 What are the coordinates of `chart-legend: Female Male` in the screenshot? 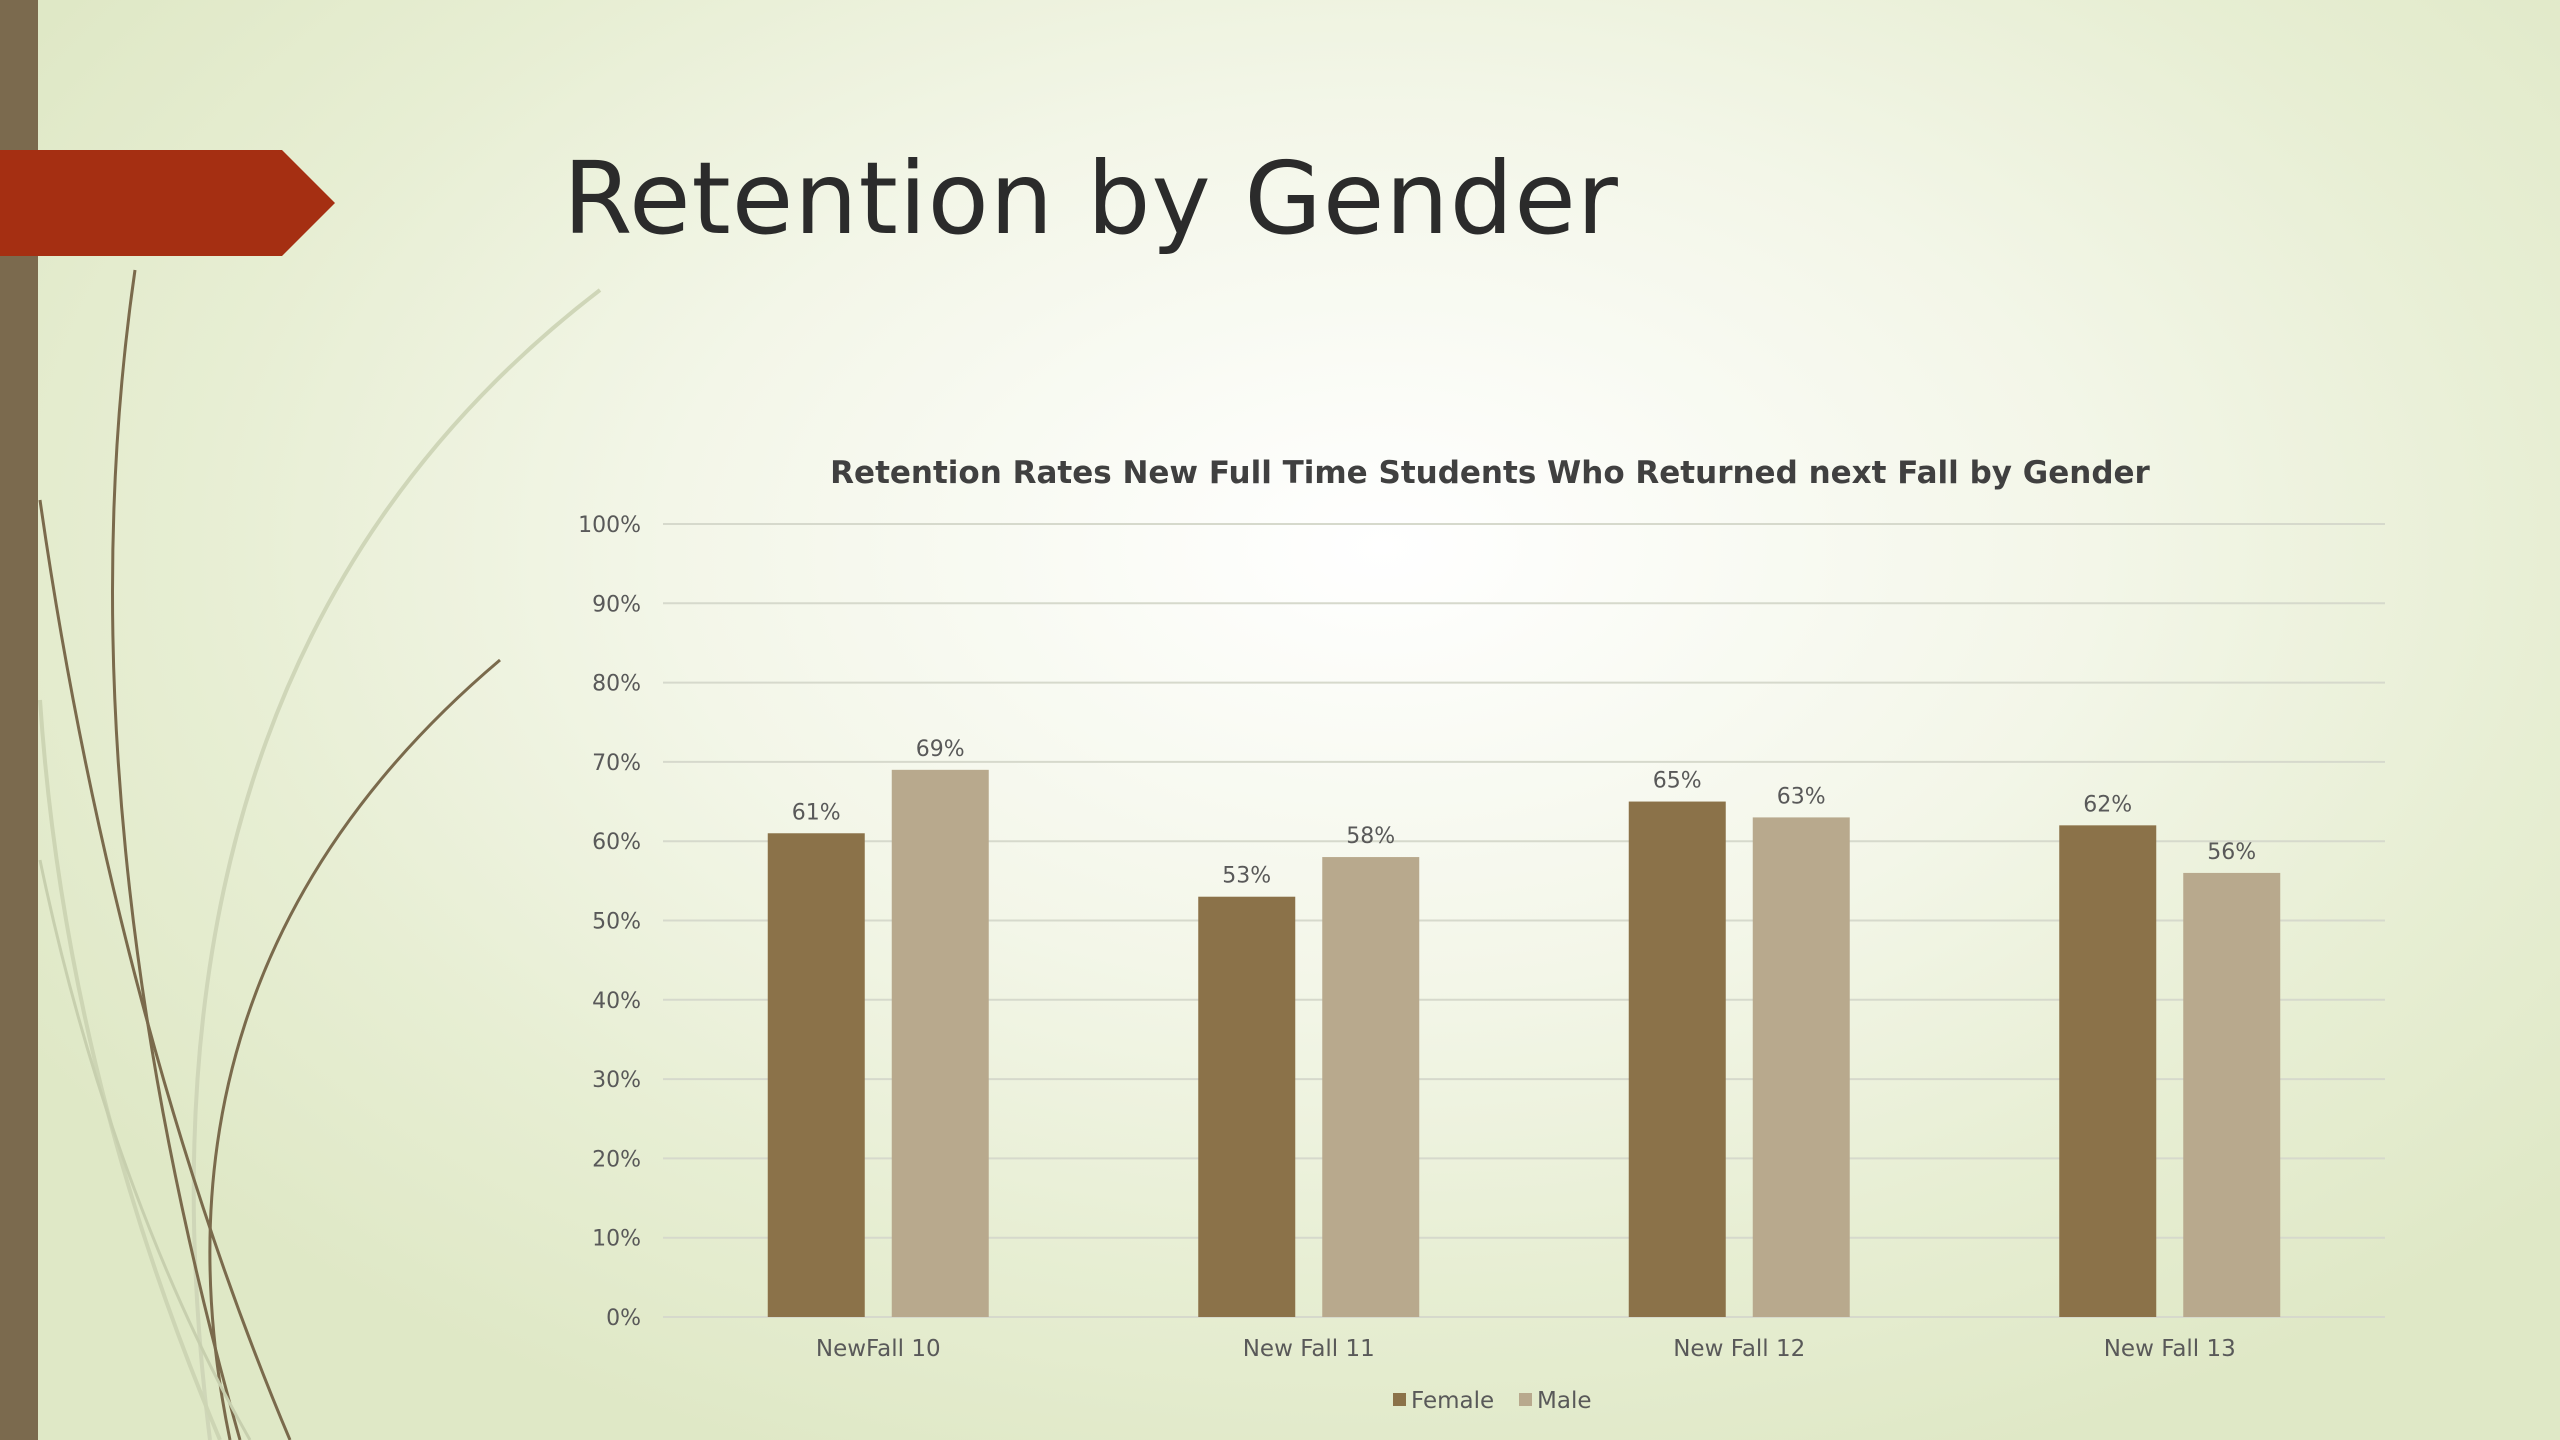 It's located at (1492, 1401).